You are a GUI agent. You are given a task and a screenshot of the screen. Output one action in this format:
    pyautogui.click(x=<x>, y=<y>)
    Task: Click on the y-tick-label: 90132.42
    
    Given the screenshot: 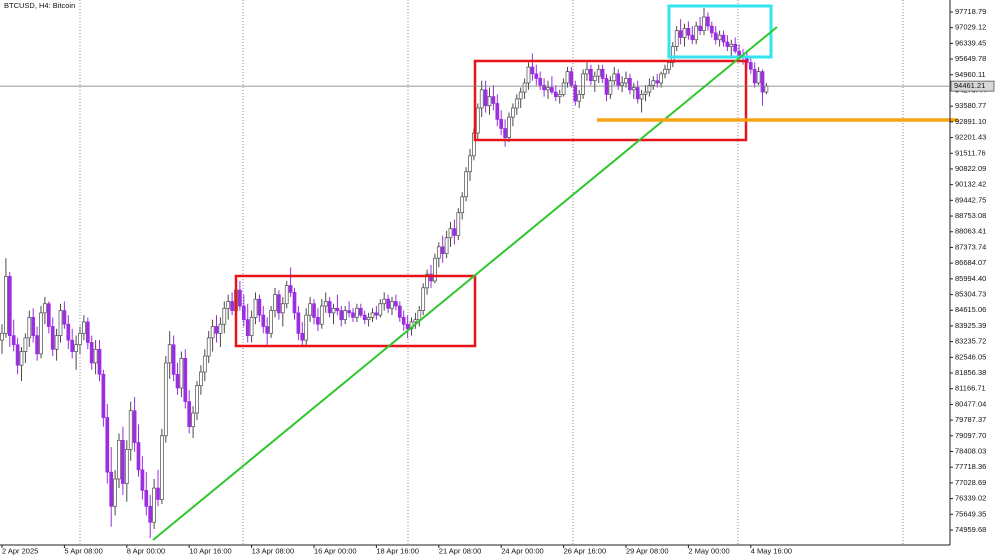 What is the action you would take?
    pyautogui.click(x=970, y=184)
    